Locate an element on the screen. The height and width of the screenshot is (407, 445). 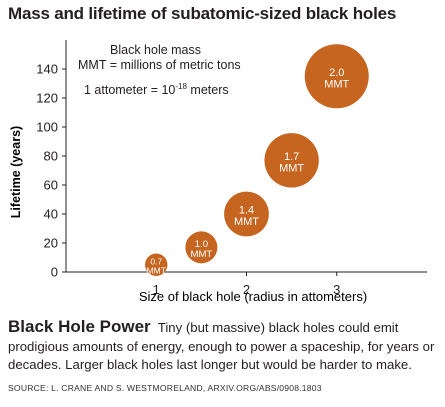
legend-mmt-definition: MMT = millions of metric tons is located at coordinates (159, 65).